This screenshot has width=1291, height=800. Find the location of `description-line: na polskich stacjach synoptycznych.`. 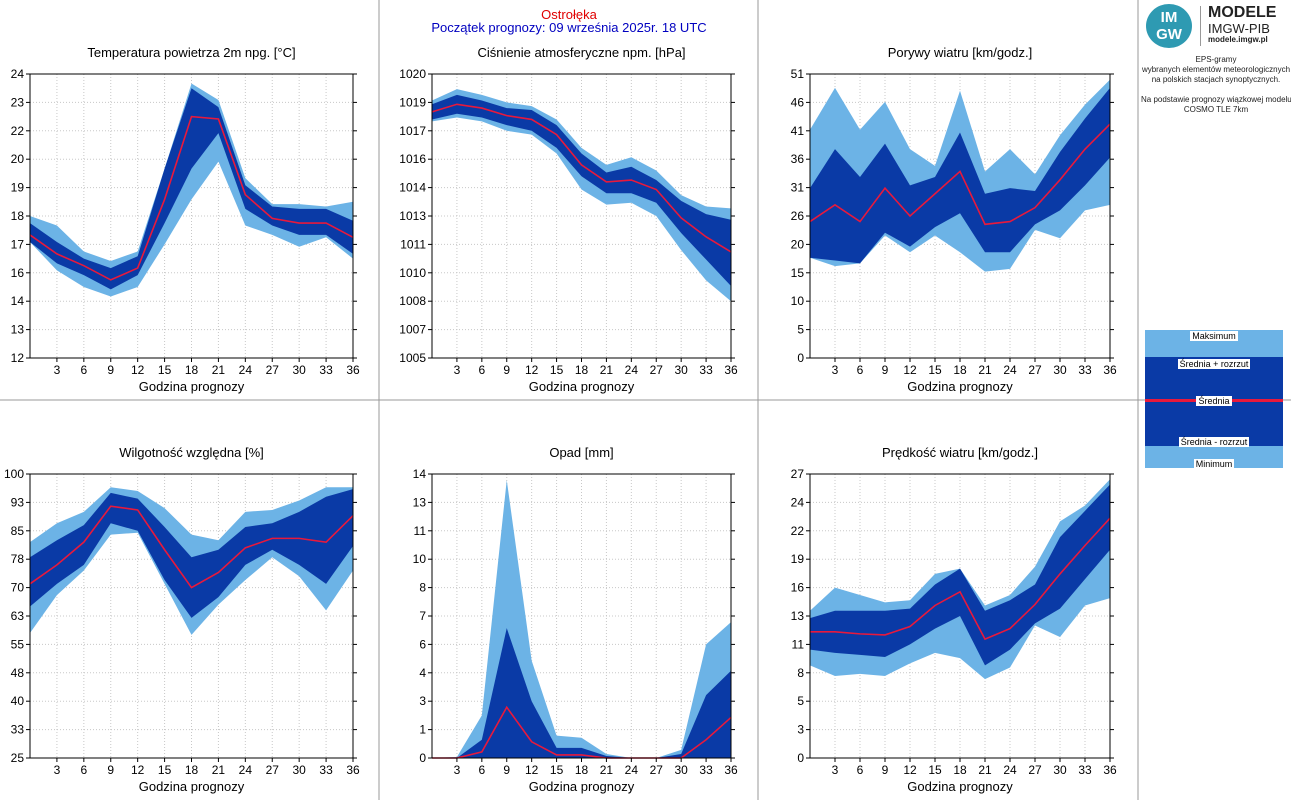

description-line: na polskich stacjach synoptycznych. is located at coordinates (1216, 79).